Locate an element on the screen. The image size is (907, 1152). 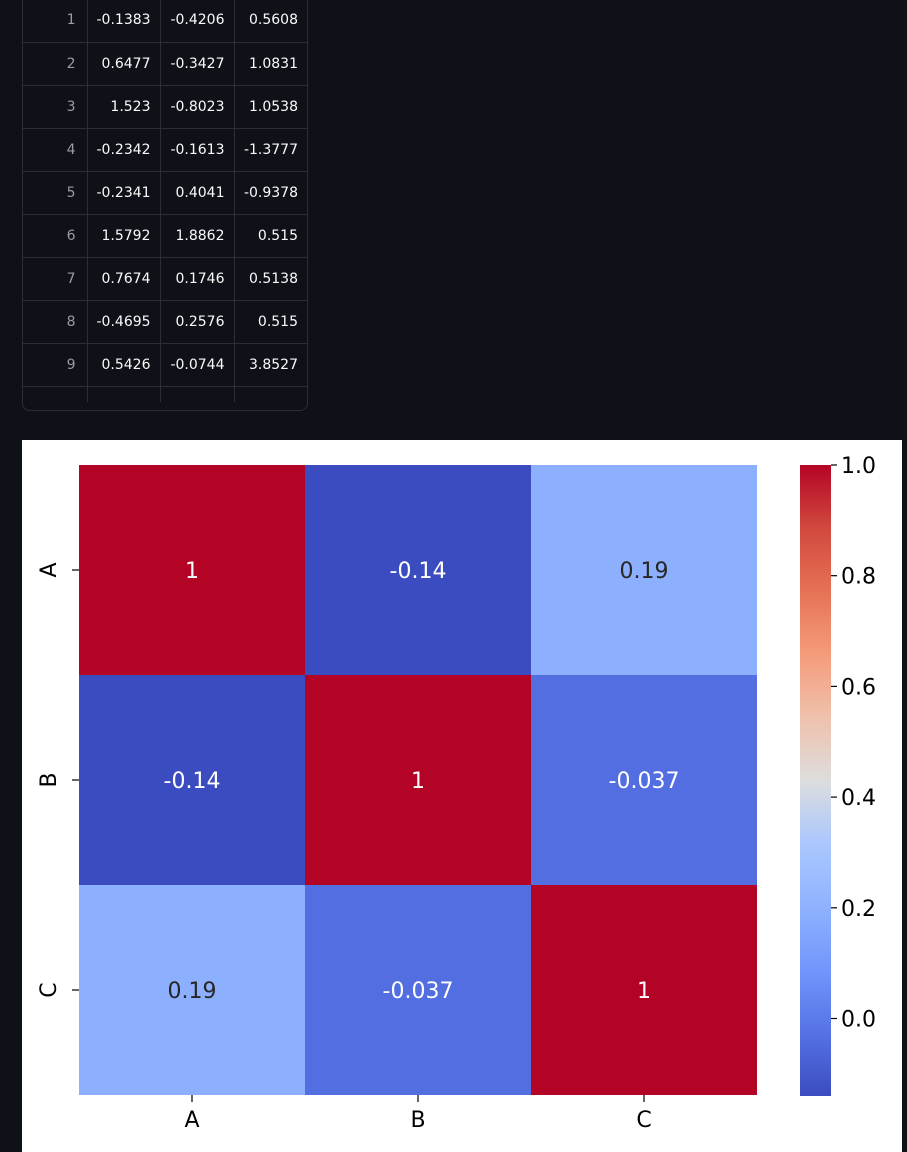
table-cell: -0.9378 is located at coordinates (270, 193).